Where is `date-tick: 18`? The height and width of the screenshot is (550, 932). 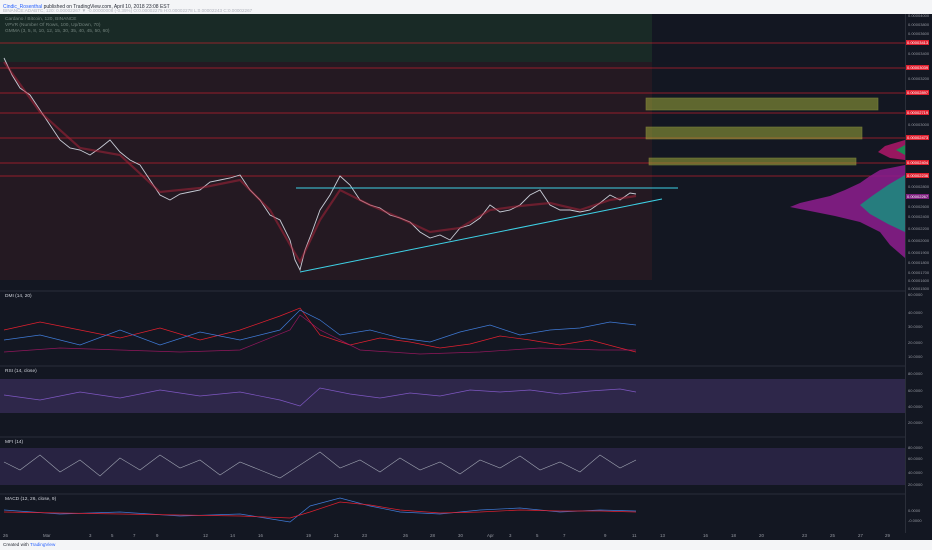 date-tick: 18 is located at coordinates (733, 535).